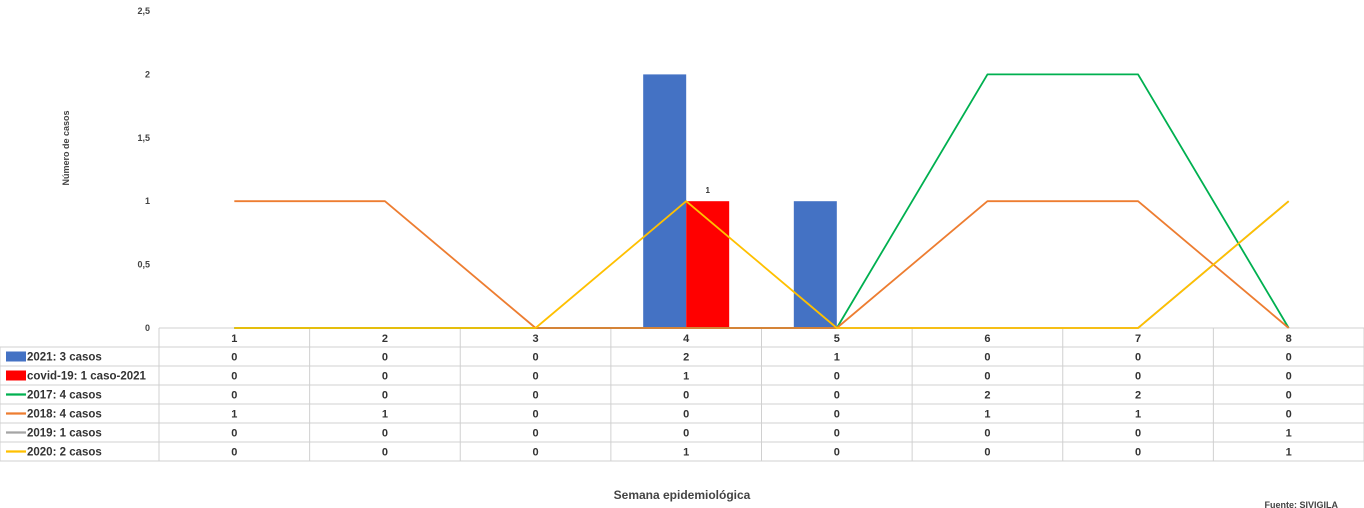  What do you see at coordinates (64, 415) in the screenshot?
I see `legend-label: 2018: 4 casos` at bounding box center [64, 415].